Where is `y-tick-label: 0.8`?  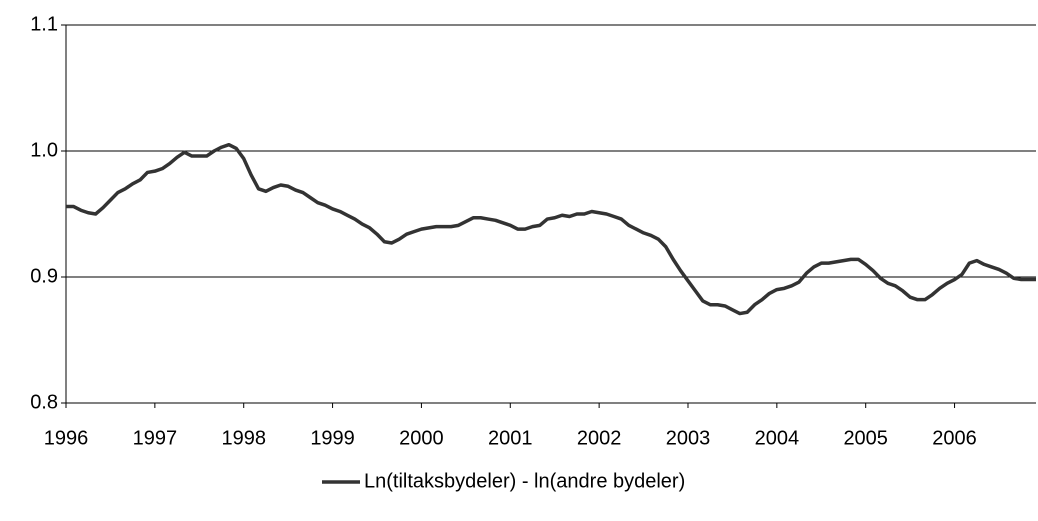 y-tick-label: 0.8 is located at coordinates (44, 402).